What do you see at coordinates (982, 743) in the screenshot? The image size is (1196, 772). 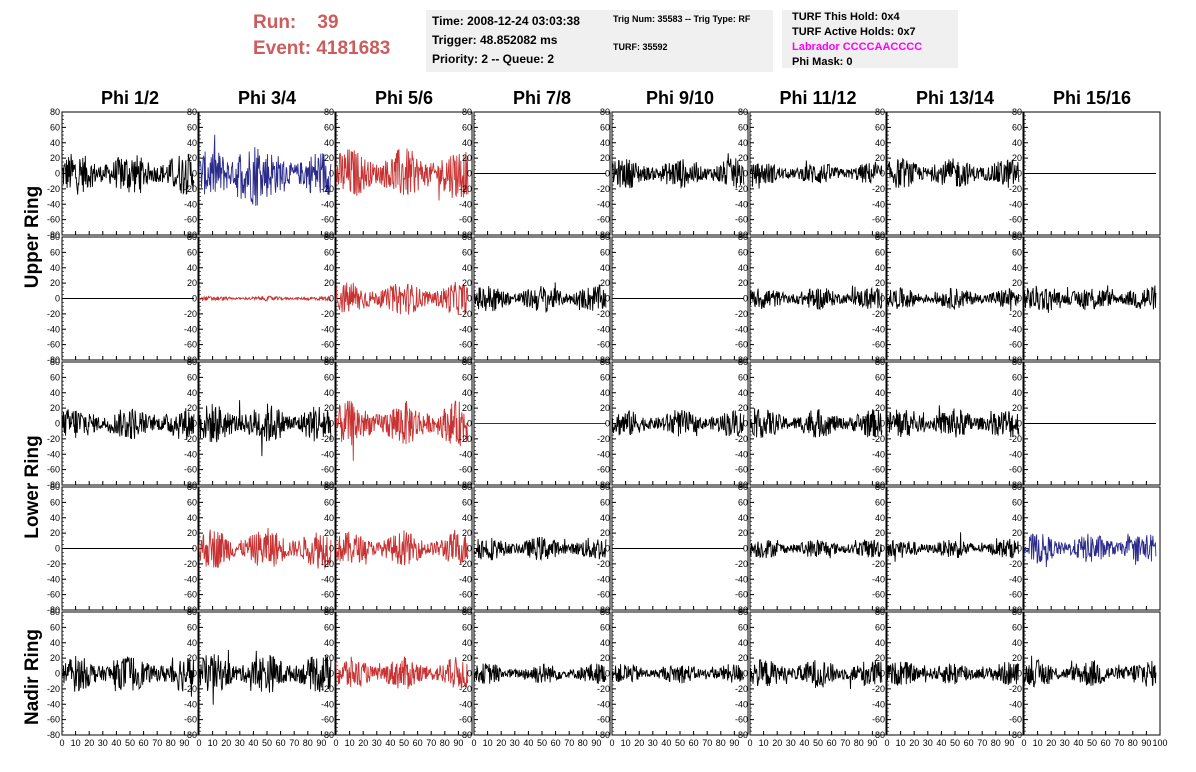 I see `x-tick-label: 70` at bounding box center [982, 743].